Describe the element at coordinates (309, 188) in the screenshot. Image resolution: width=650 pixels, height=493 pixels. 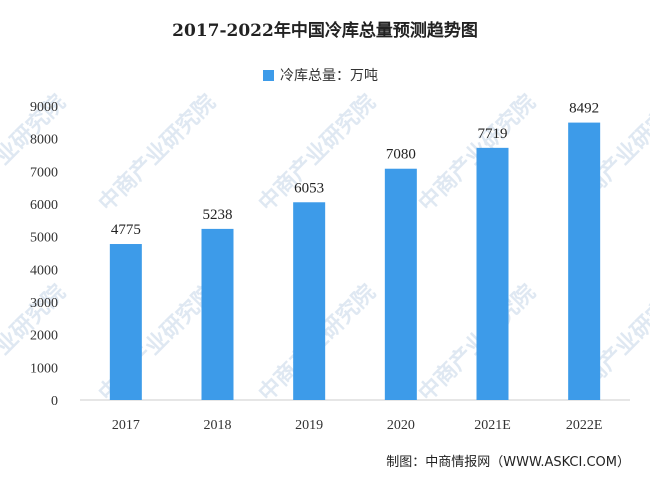
I see `data-label: 6053` at that location.